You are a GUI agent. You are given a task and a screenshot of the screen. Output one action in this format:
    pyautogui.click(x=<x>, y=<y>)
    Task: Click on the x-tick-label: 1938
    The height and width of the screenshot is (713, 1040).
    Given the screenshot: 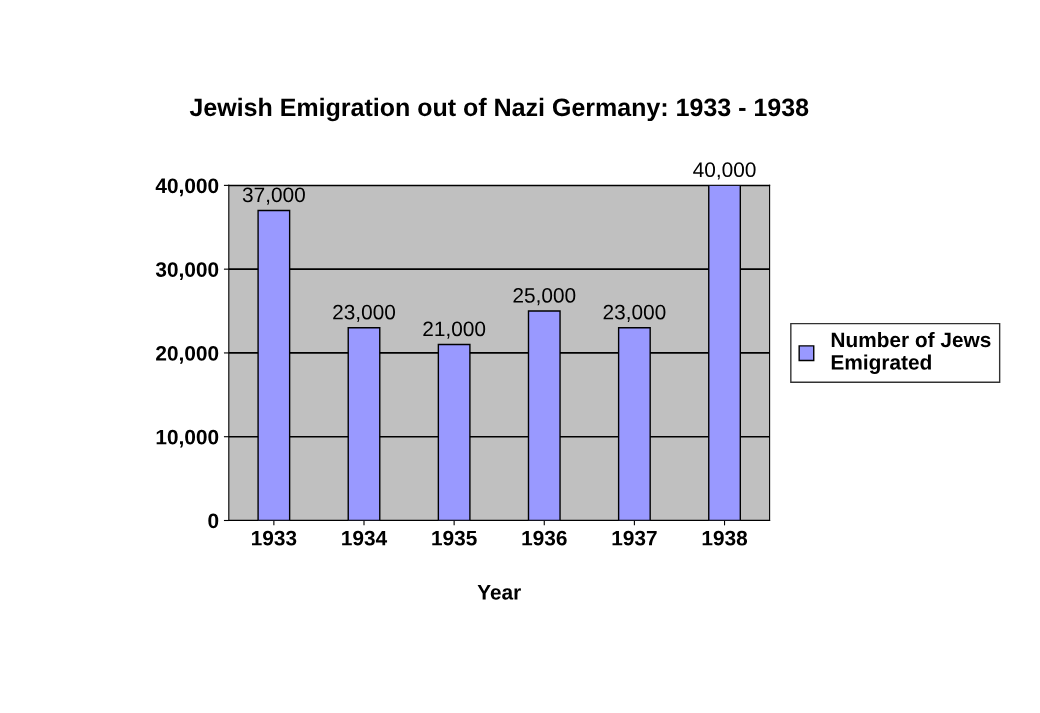 What is the action you would take?
    pyautogui.click(x=725, y=538)
    